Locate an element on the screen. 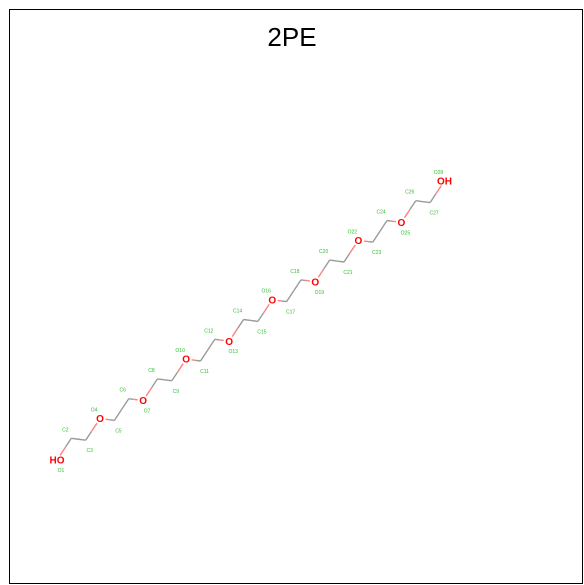 This screenshot has height=585, width=584. atom-symbol-o4: O is located at coordinates (100, 419).